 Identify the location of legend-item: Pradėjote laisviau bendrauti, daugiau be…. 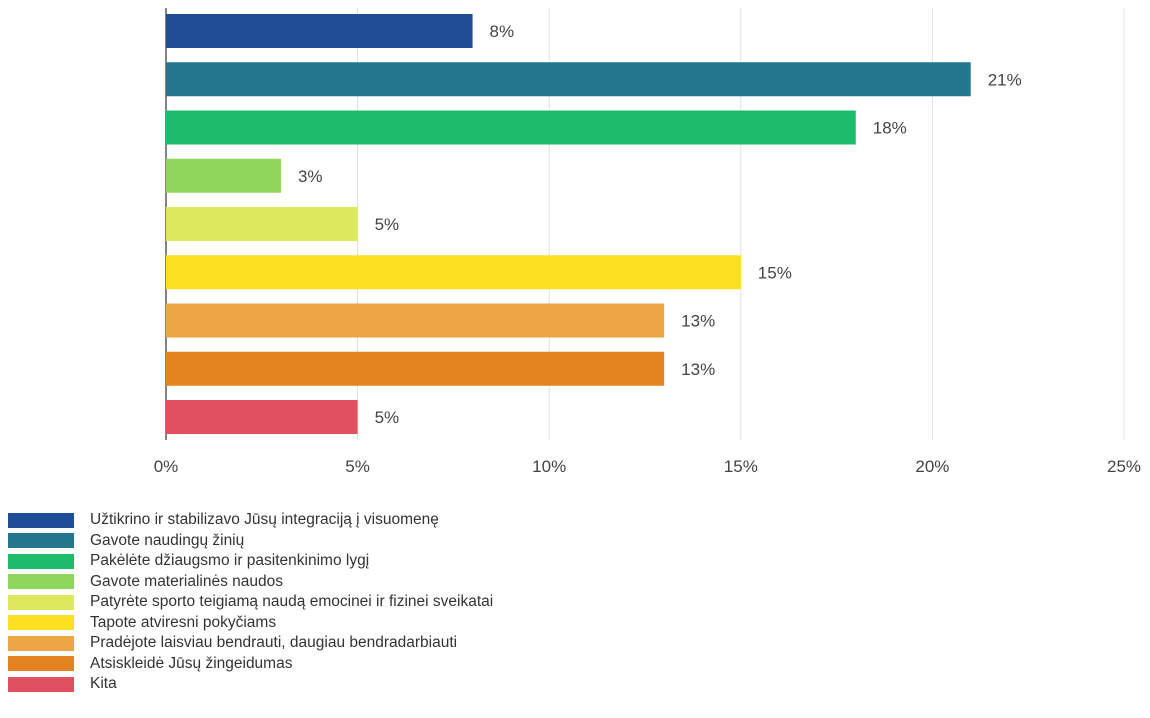
(458, 643).